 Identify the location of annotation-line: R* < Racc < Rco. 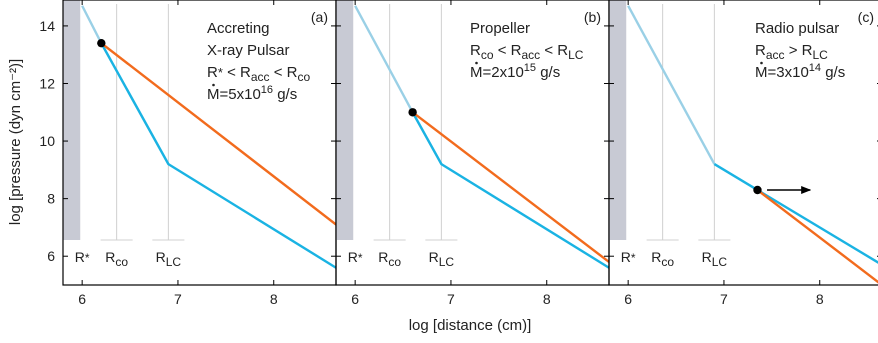
(258, 74).